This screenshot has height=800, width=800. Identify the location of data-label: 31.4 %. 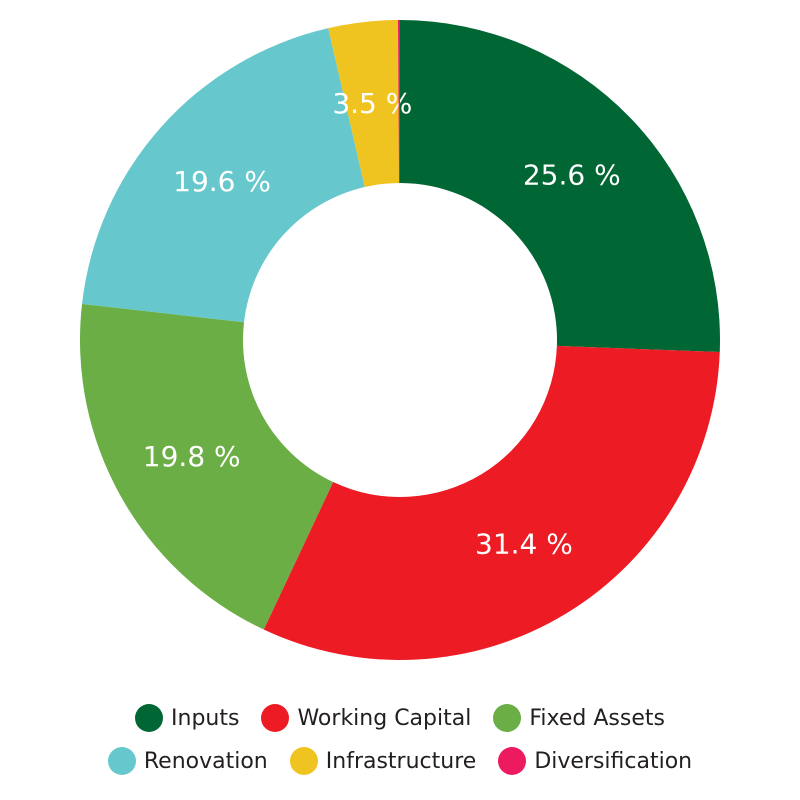
(524, 544).